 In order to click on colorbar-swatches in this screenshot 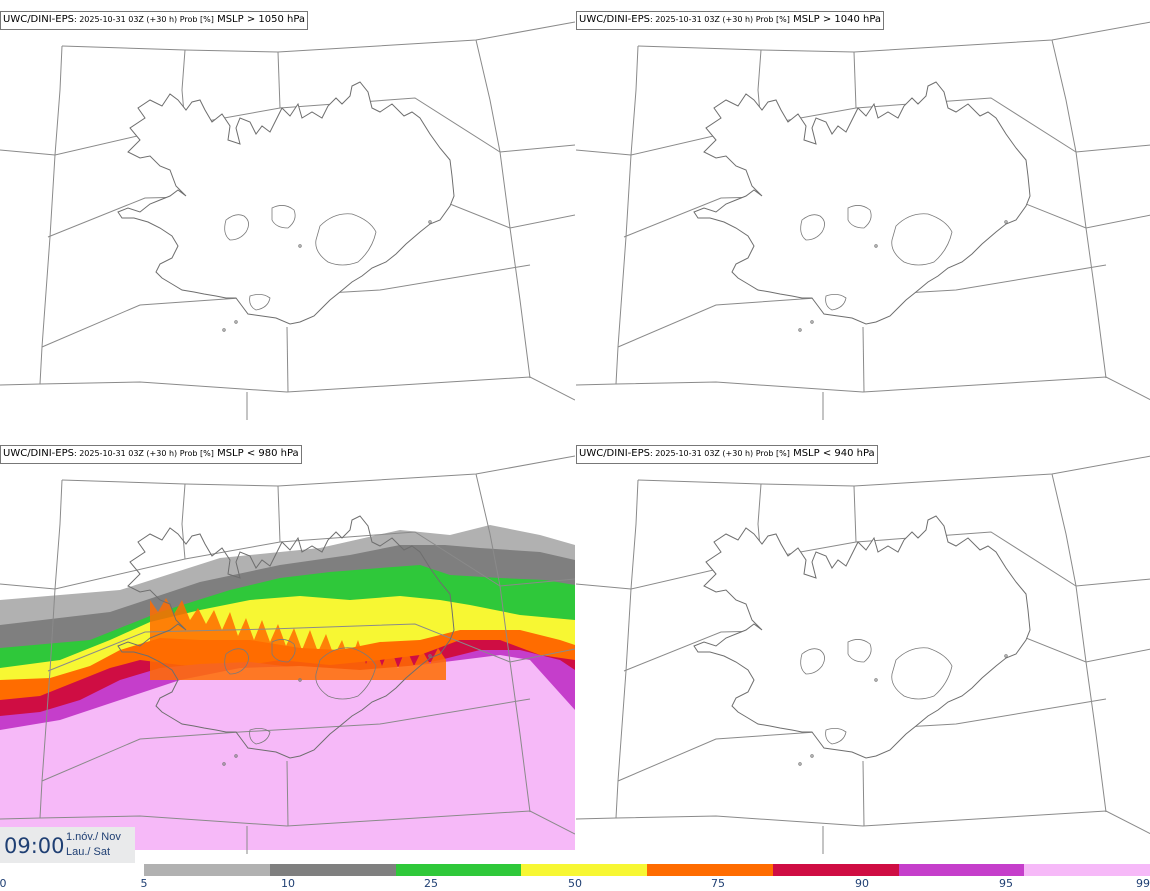, I will do `click(647, 870)`.